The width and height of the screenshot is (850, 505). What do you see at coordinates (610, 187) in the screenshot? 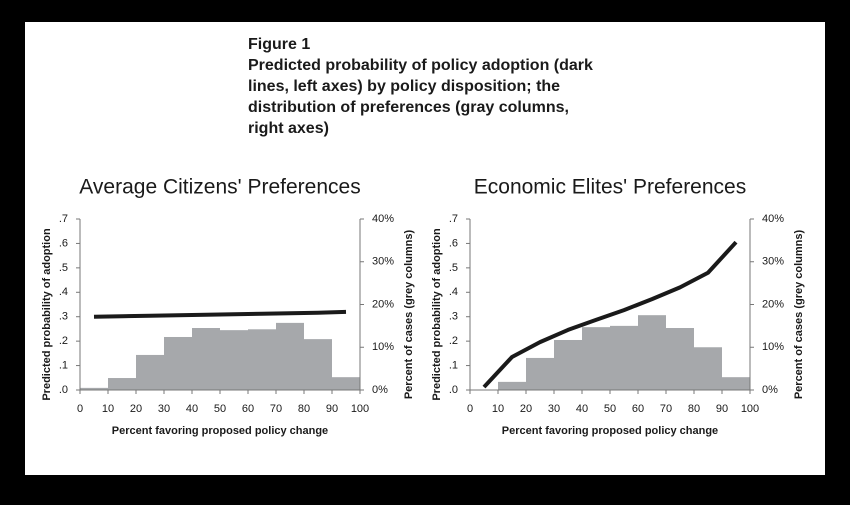
I see `chart-title: Economic Elites' Preferences` at bounding box center [610, 187].